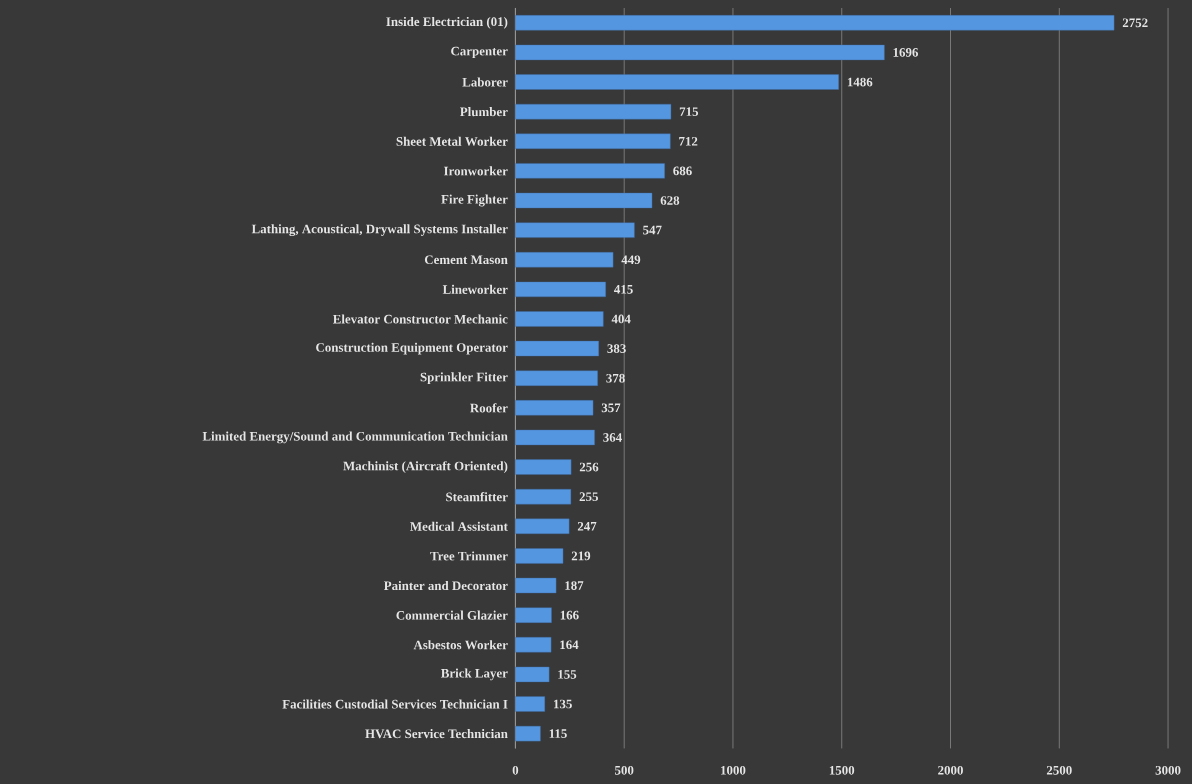 The height and width of the screenshot is (784, 1192). I want to click on data-label: 547, so click(652, 230).